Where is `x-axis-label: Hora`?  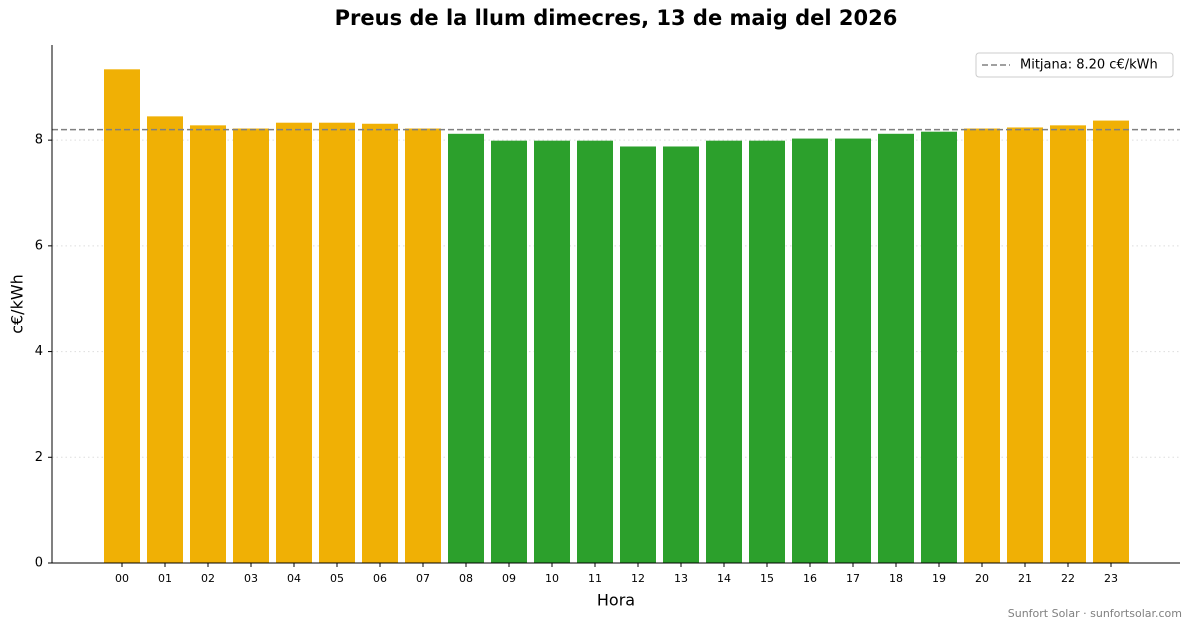 x-axis-label: Hora is located at coordinates (616, 600).